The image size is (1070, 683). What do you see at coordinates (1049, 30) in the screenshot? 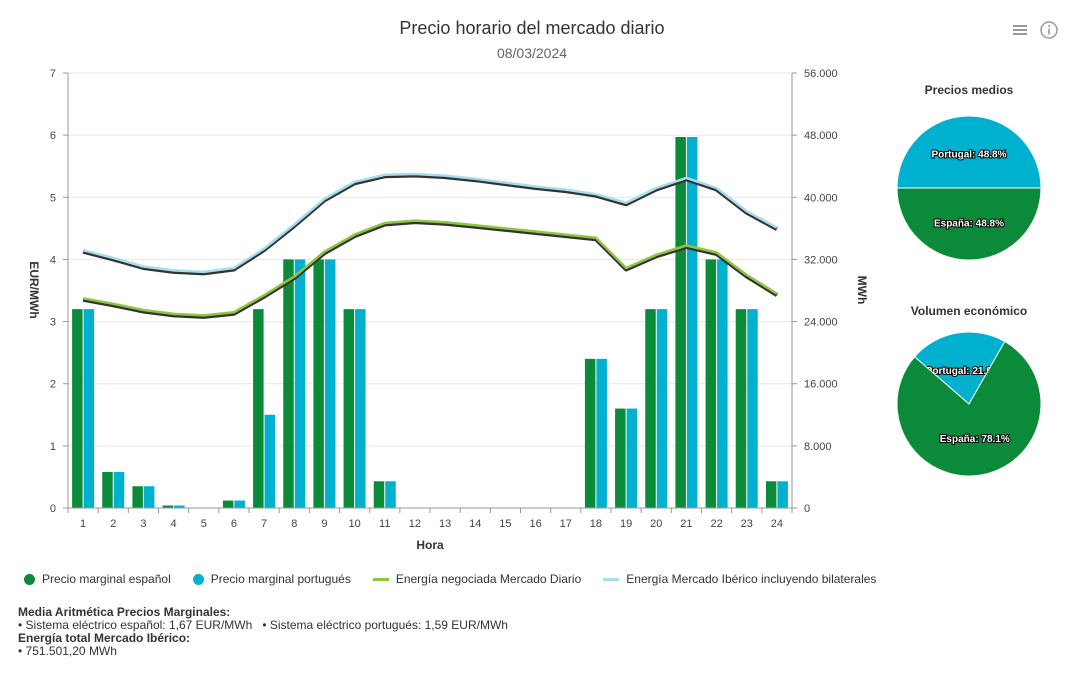
I see `info-icon` at bounding box center [1049, 30].